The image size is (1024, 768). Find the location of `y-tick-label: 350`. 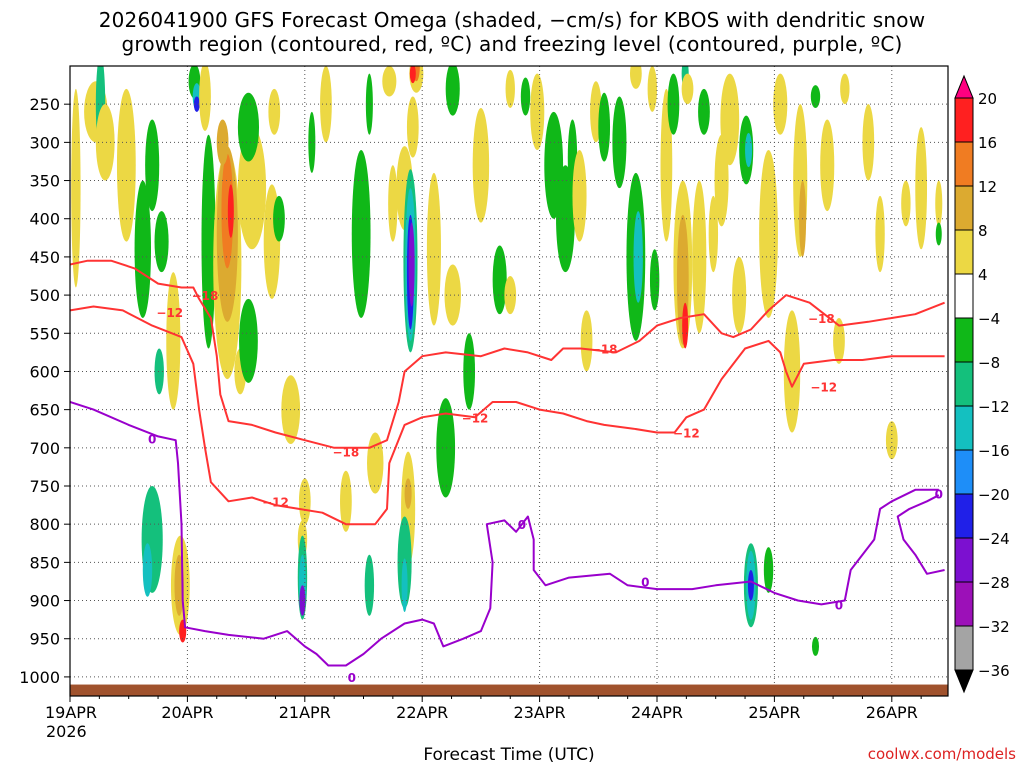

y-tick-label: 350 is located at coordinates (44, 181).